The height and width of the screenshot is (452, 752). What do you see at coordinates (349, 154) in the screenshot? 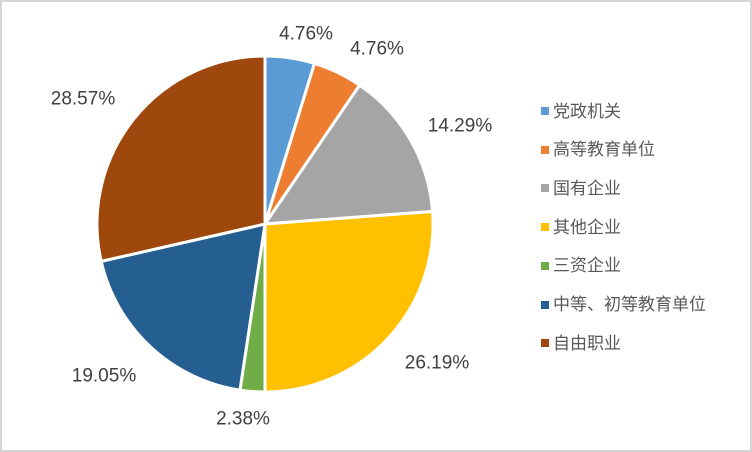
I see `pie-slice-国有企业` at bounding box center [349, 154].